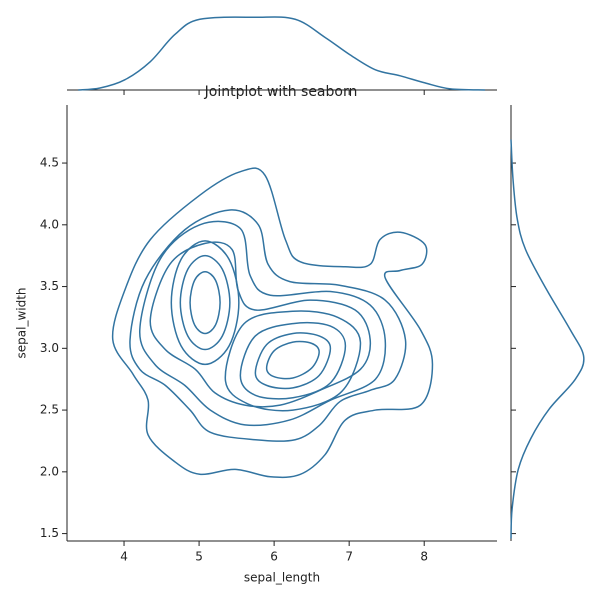 The image size is (600, 600). I want to click on y-tick-label: 2.0, so click(49, 471).